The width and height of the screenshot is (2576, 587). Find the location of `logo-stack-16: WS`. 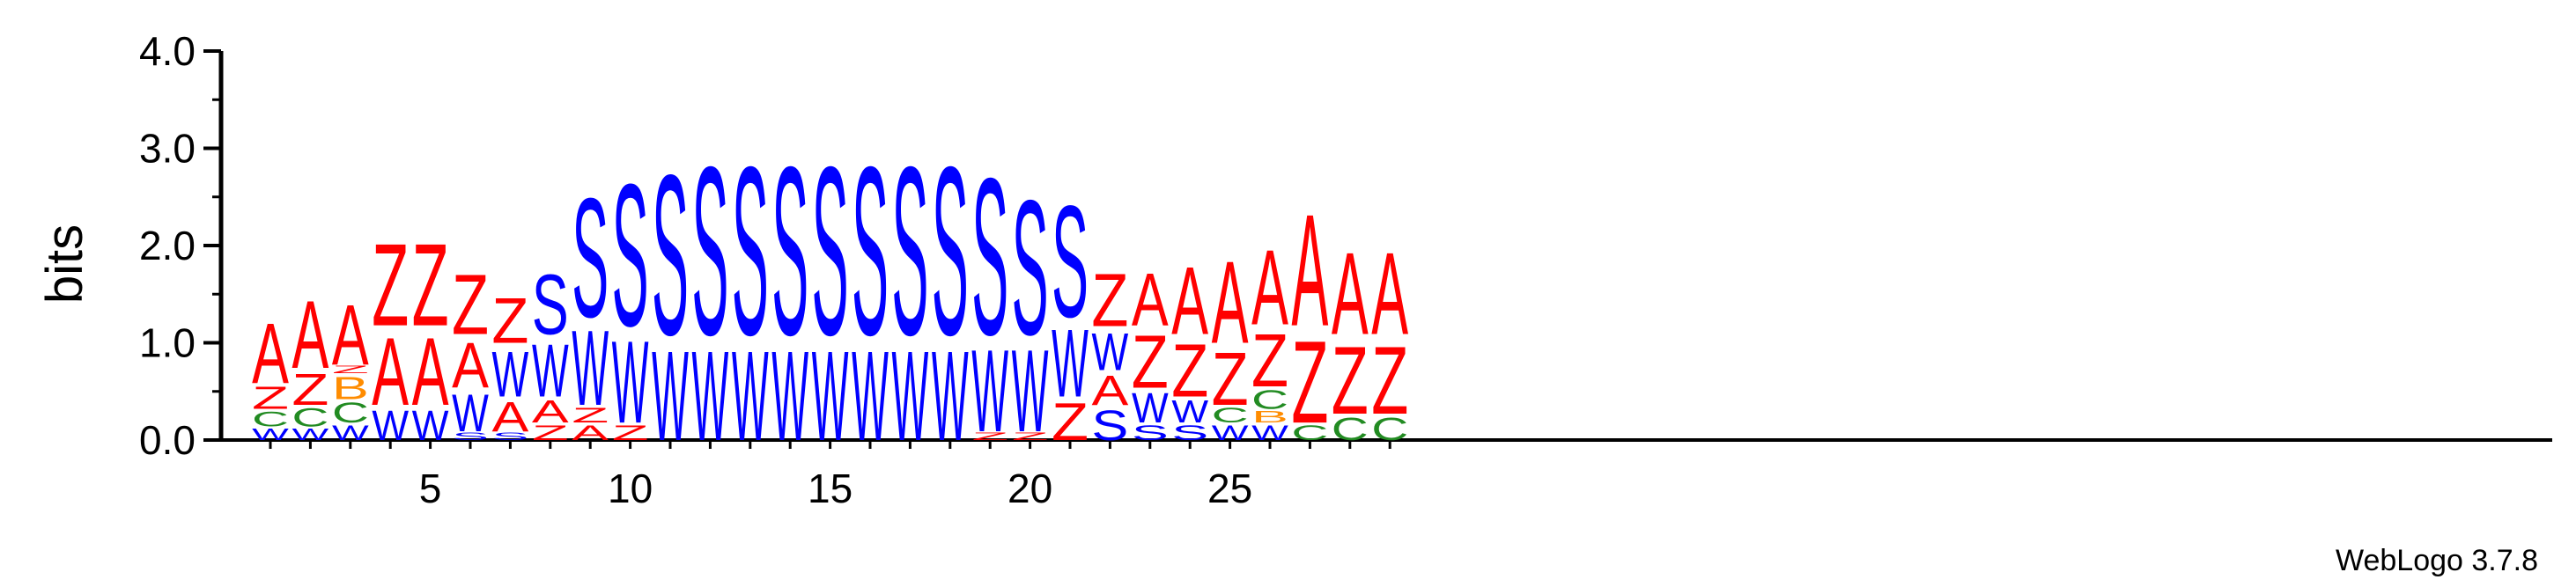

logo-stack-16: WS is located at coordinates (870, 292).